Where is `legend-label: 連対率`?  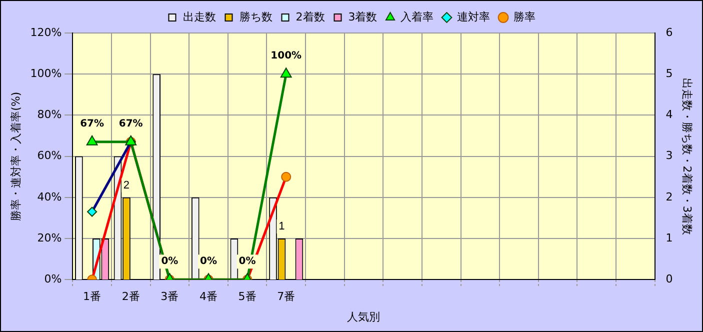
legend-label: 連対率 is located at coordinates (473, 17).